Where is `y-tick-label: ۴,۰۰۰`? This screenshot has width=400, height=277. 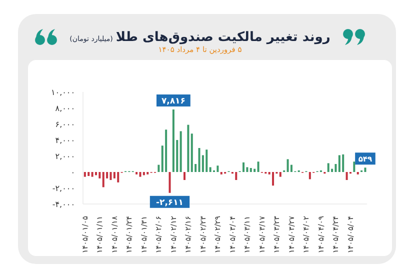
y-tick-label: ۴,۰۰۰ is located at coordinates (65, 140).